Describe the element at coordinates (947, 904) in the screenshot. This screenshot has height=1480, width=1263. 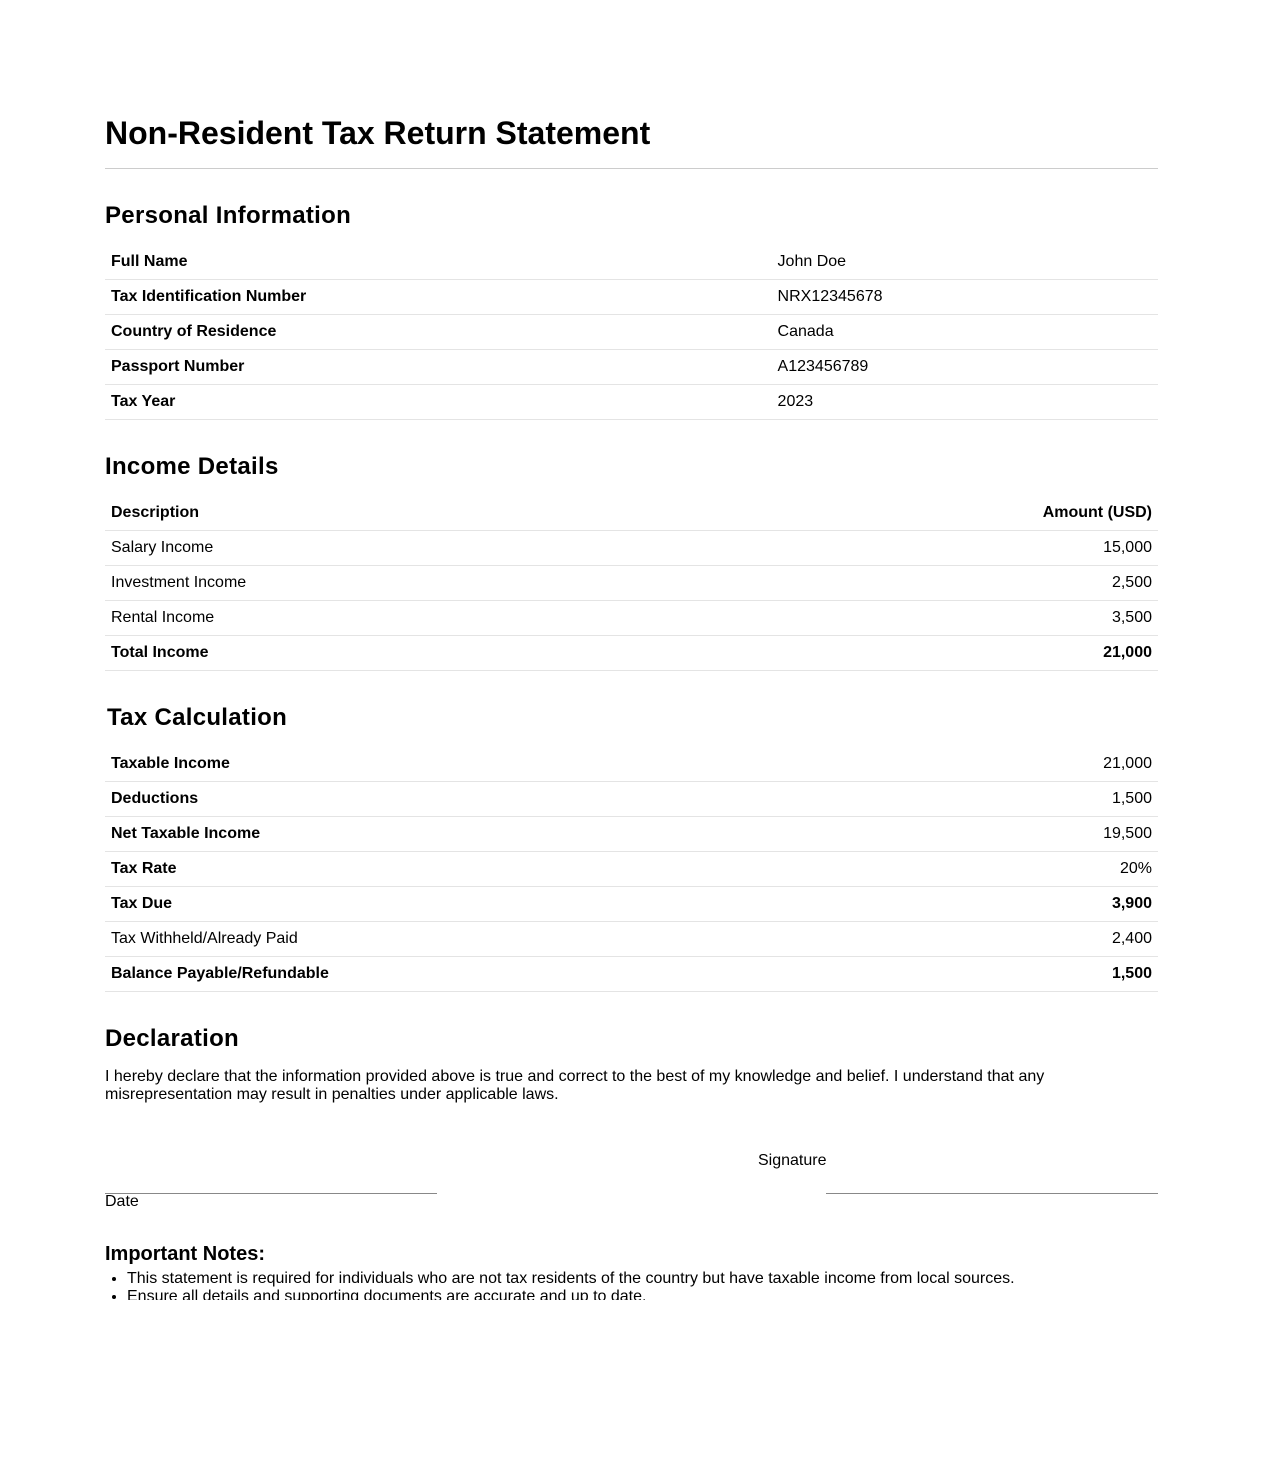
I see `row-value: 3,900` at that location.